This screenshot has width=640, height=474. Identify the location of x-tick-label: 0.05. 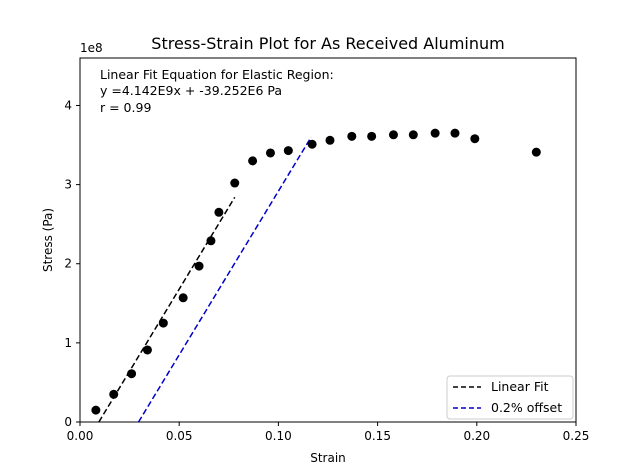
(179, 436).